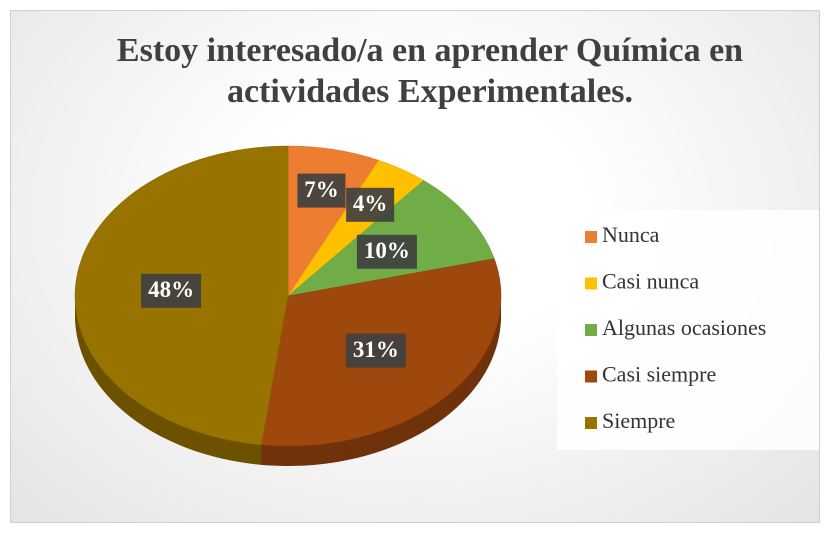 This screenshot has height=533, width=830. I want to click on data-label: 7%, so click(321, 189).